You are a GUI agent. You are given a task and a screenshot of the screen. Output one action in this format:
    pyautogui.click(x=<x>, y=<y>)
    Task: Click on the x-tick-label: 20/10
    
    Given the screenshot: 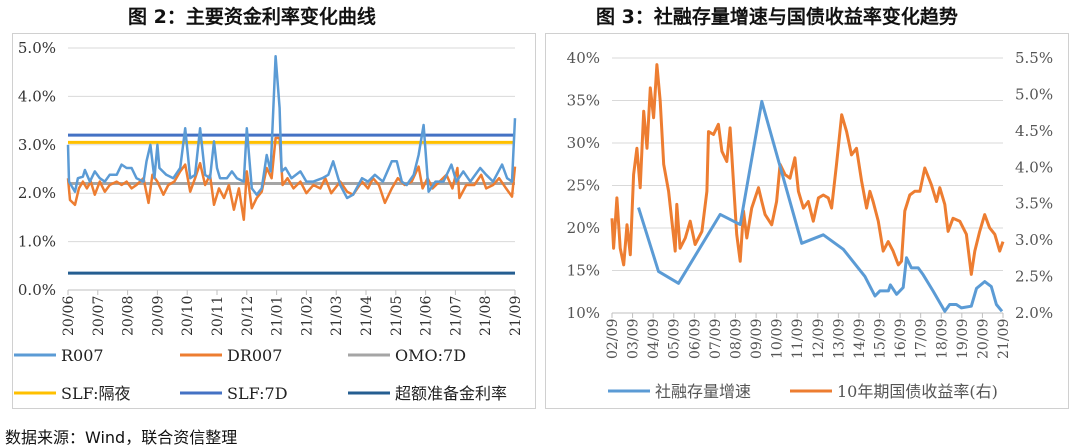 What is the action you would take?
    pyautogui.click(x=188, y=316)
    